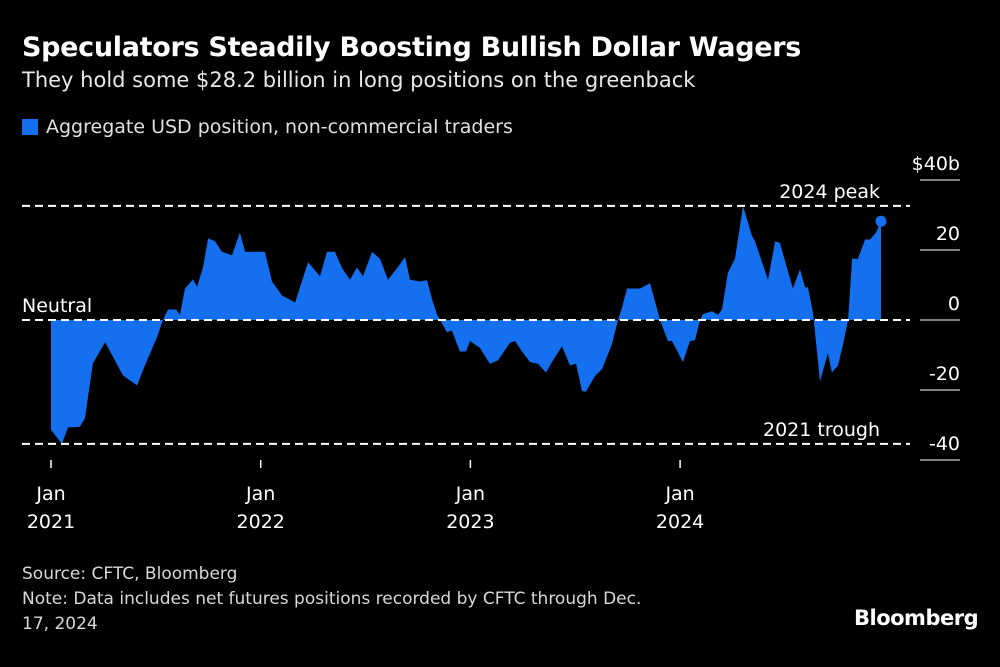  What do you see at coordinates (881, 221) in the screenshot?
I see `last-value-marker` at bounding box center [881, 221].